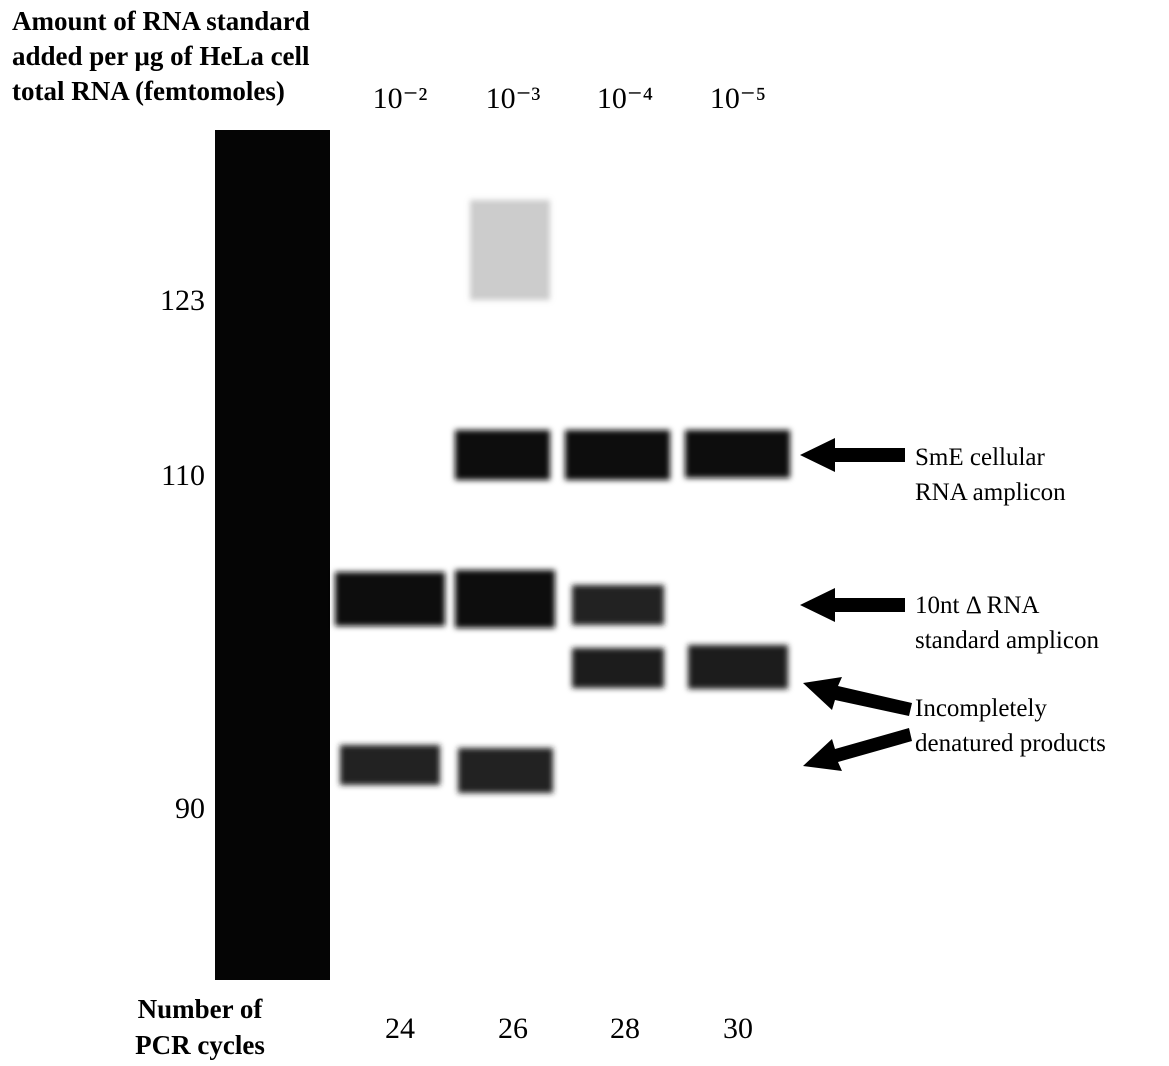  I want to click on arrows, so click(856, 604).